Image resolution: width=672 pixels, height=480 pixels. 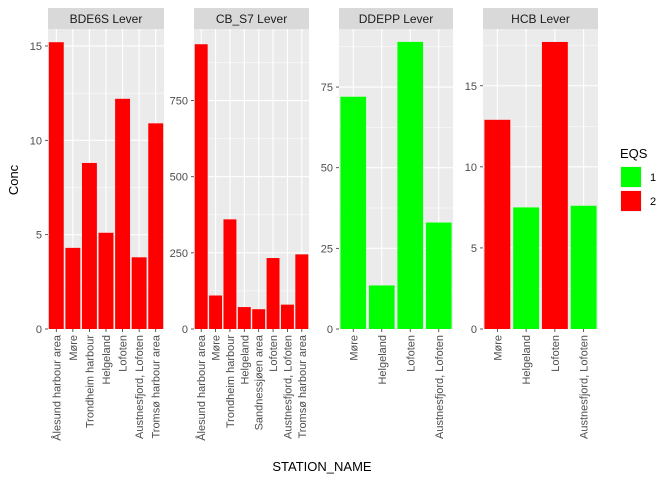 What do you see at coordinates (322, 466) in the screenshot?
I see `x-axis-title: STATION_NAME` at bounding box center [322, 466].